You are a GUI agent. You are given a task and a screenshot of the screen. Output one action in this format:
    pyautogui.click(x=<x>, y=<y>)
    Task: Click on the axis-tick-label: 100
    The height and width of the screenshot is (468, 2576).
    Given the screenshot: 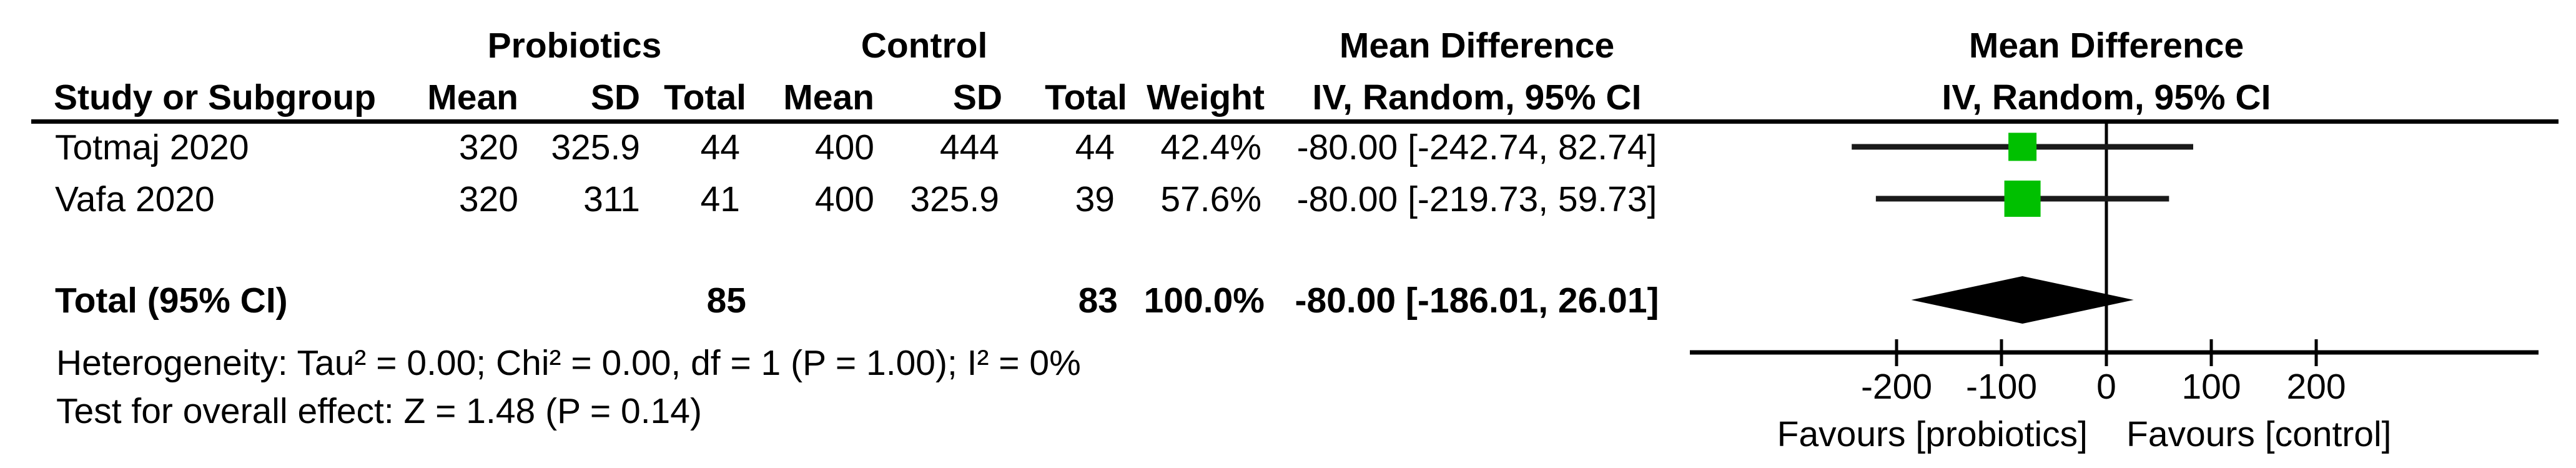 What is the action you would take?
    pyautogui.click(x=2211, y=387)
    